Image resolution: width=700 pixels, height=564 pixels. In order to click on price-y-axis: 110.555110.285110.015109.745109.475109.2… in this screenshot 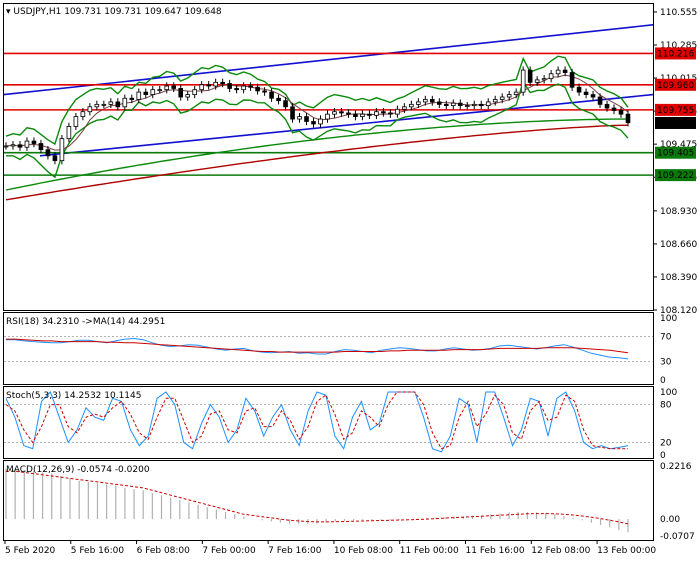, I will do `click(675, 162)`.